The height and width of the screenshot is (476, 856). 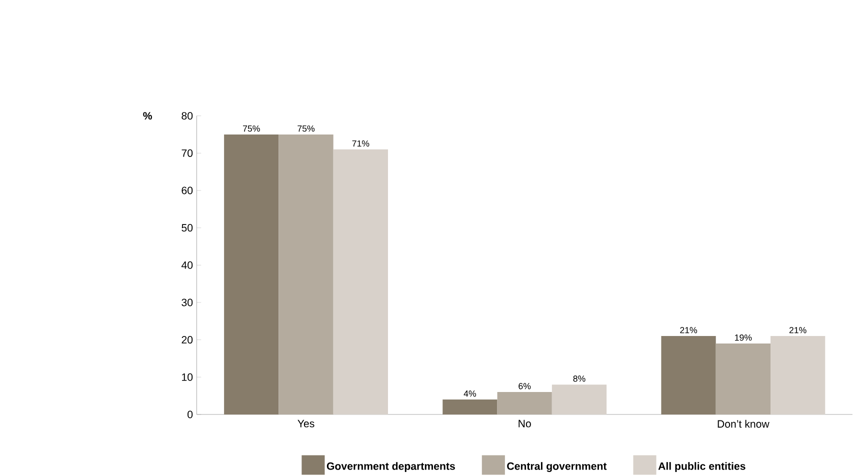 I want to click on y-tick-label: 30, so click(x=187, y=302).